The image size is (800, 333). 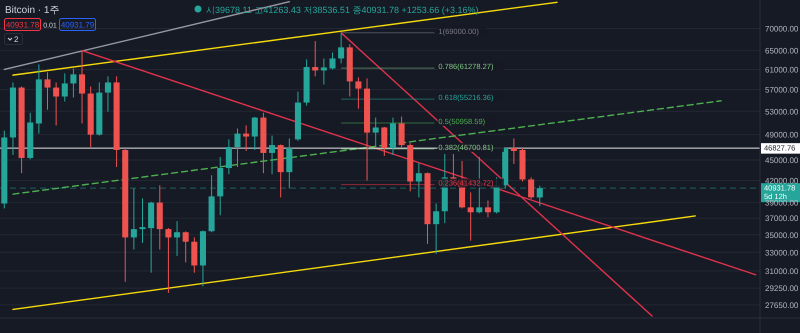 What do you see at coordinates (77, 25) in the screenshot?
I see `annotation: 40931.79` at bounding box center [77, 25].